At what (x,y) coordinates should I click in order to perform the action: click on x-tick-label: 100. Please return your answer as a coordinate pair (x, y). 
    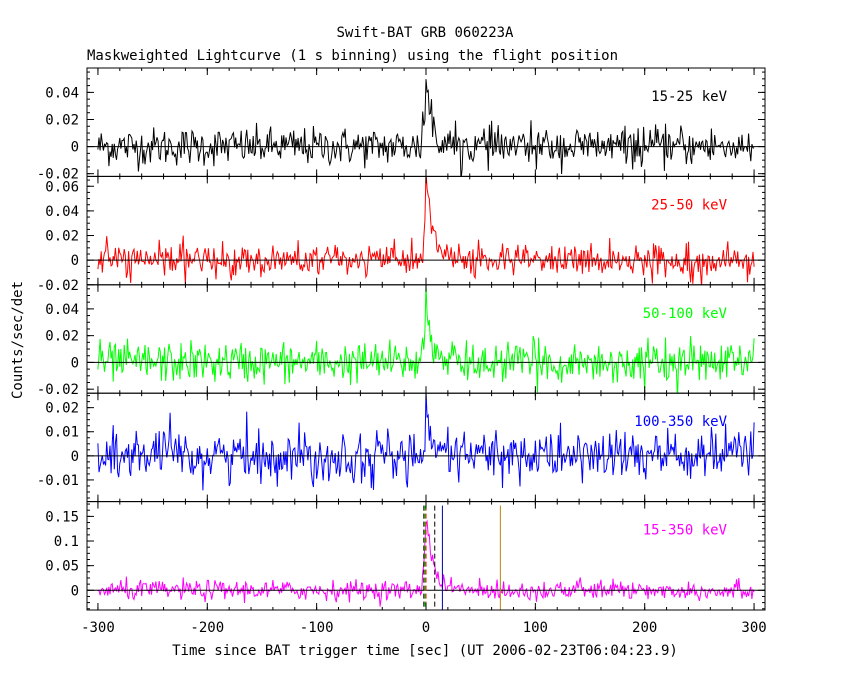
    Looking at the image, I should click on (535, 628).